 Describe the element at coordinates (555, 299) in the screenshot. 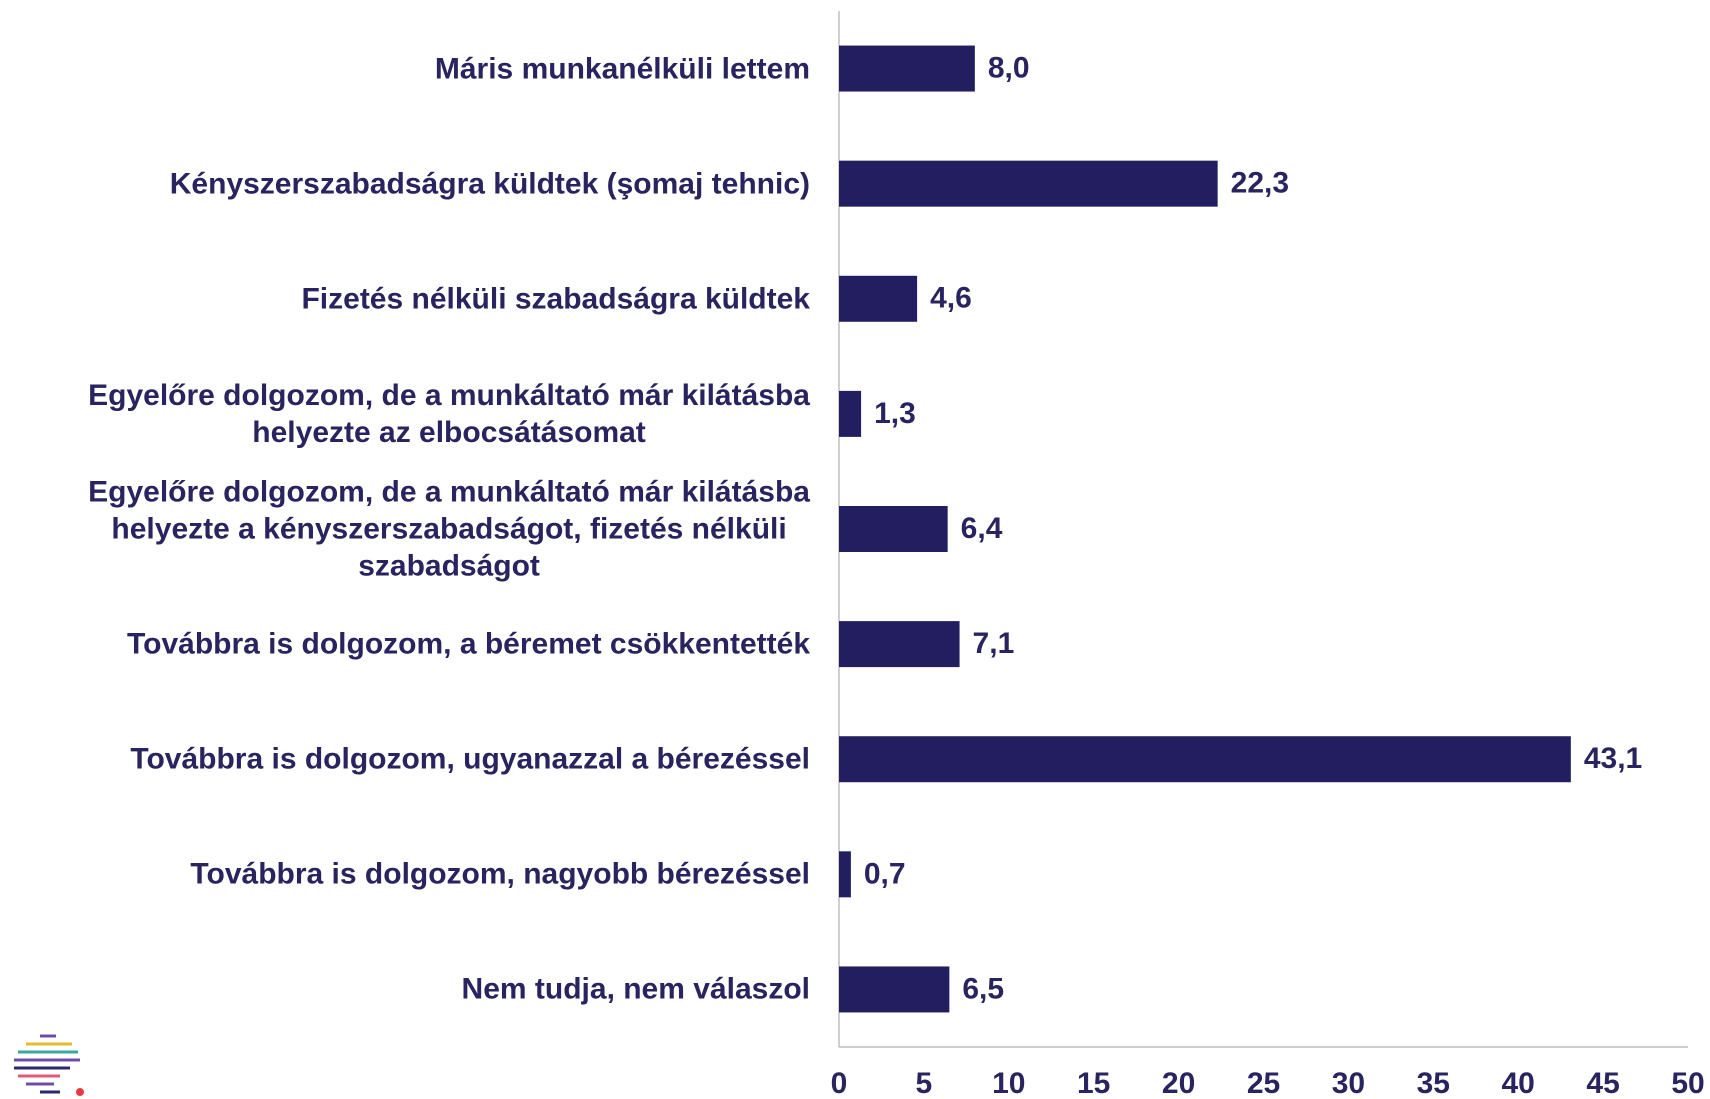

I see `category-label: Fizetés nélküli szabadságra küldtek` at that location.